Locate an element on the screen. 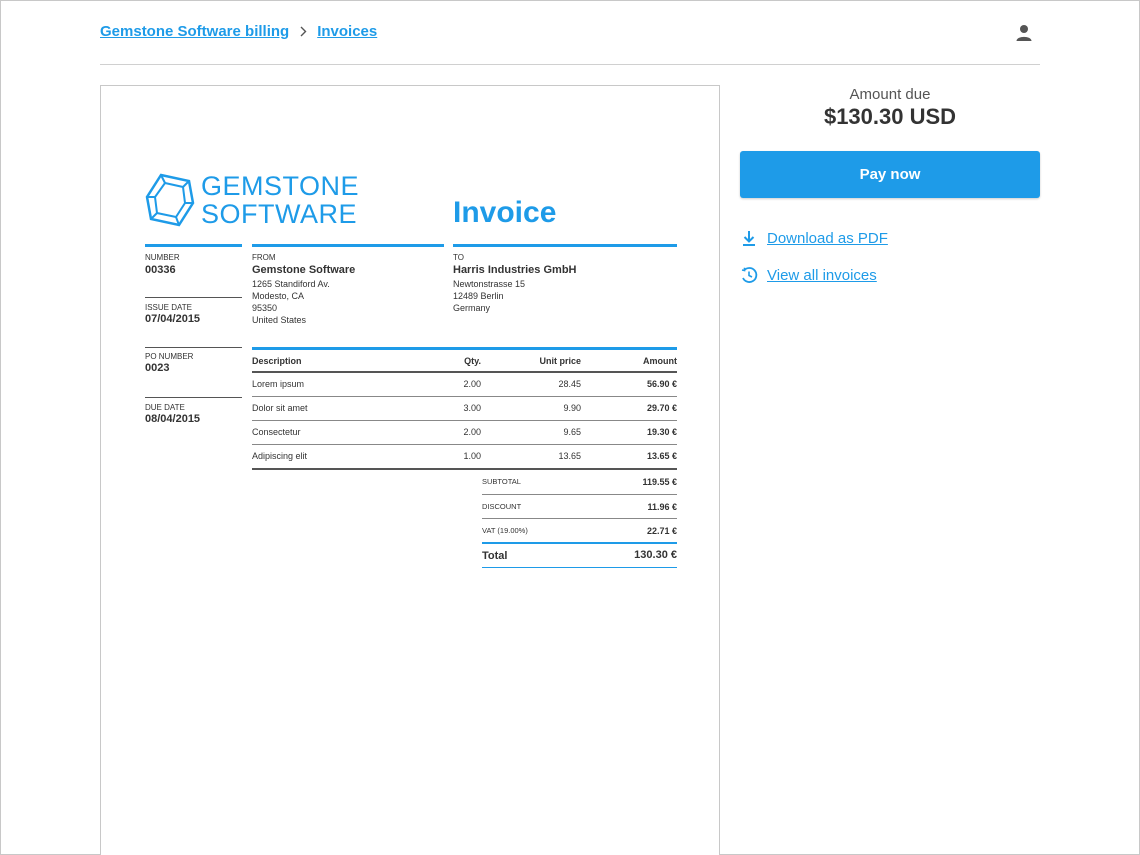 Image resolution: width=1140 pixels, height=855 pixels. vat-value: 22.71 € is located at coordinates (661, 531).